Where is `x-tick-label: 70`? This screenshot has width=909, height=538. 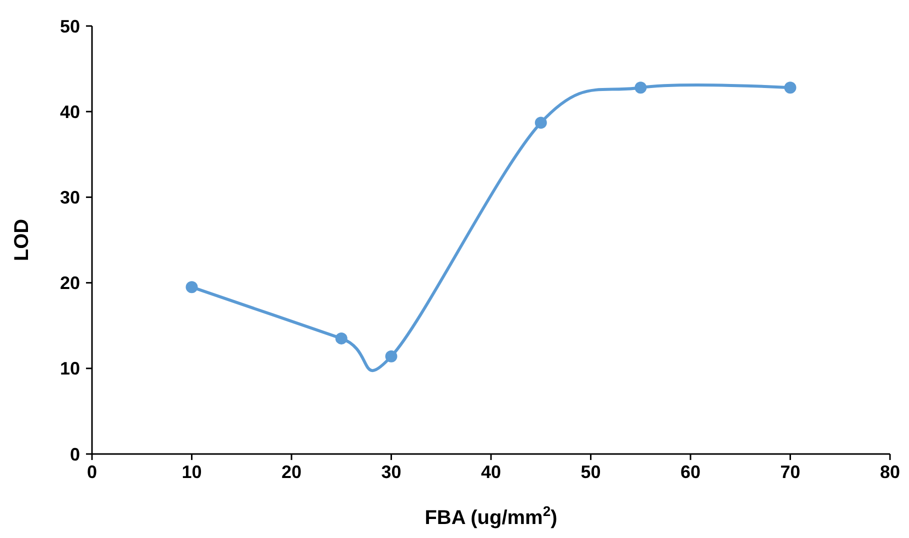 x-tick-label: 70 is located at coordinates (790, 472).